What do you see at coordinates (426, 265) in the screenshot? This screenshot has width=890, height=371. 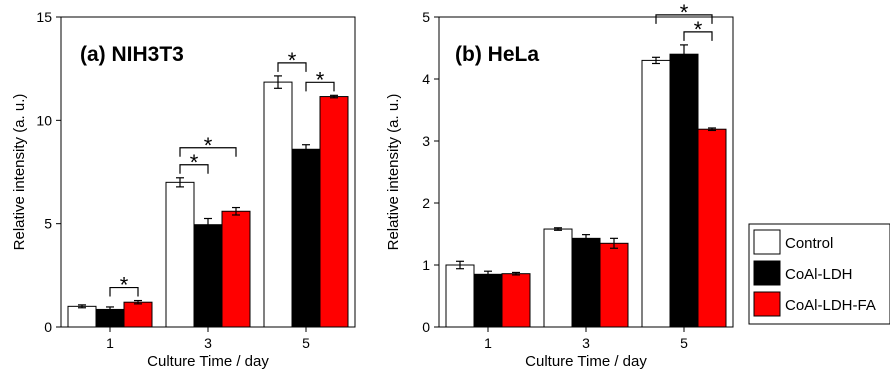 I see `y-tick-label-hela: 1` at bounding box center [426, 265].